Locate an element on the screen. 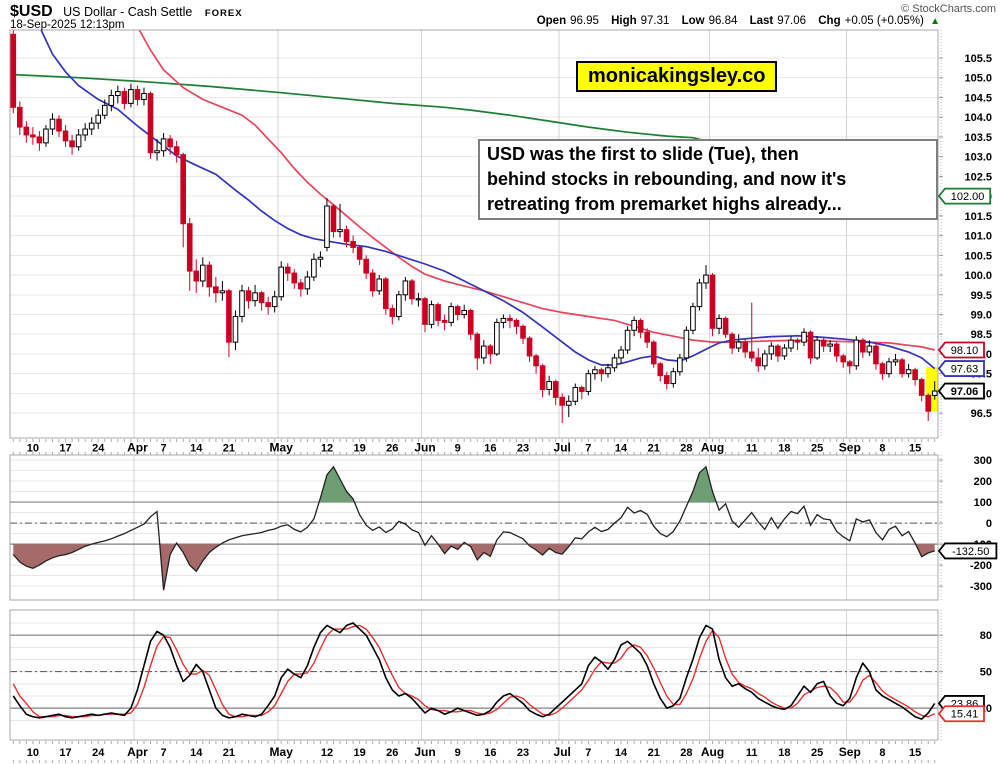 Image resolution: width=1004 pixels, height=764 pixels. exchange-label: FOREX is located at coordinates (223, 13).